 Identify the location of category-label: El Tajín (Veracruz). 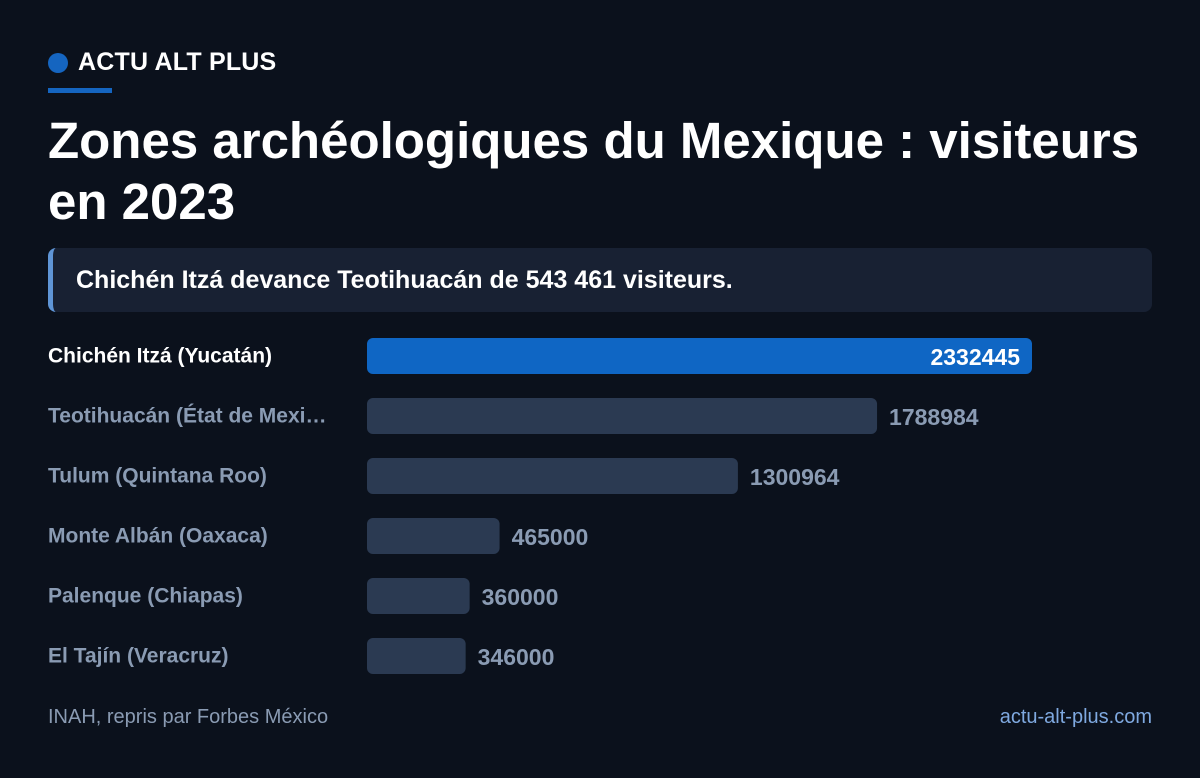
(138, 656).